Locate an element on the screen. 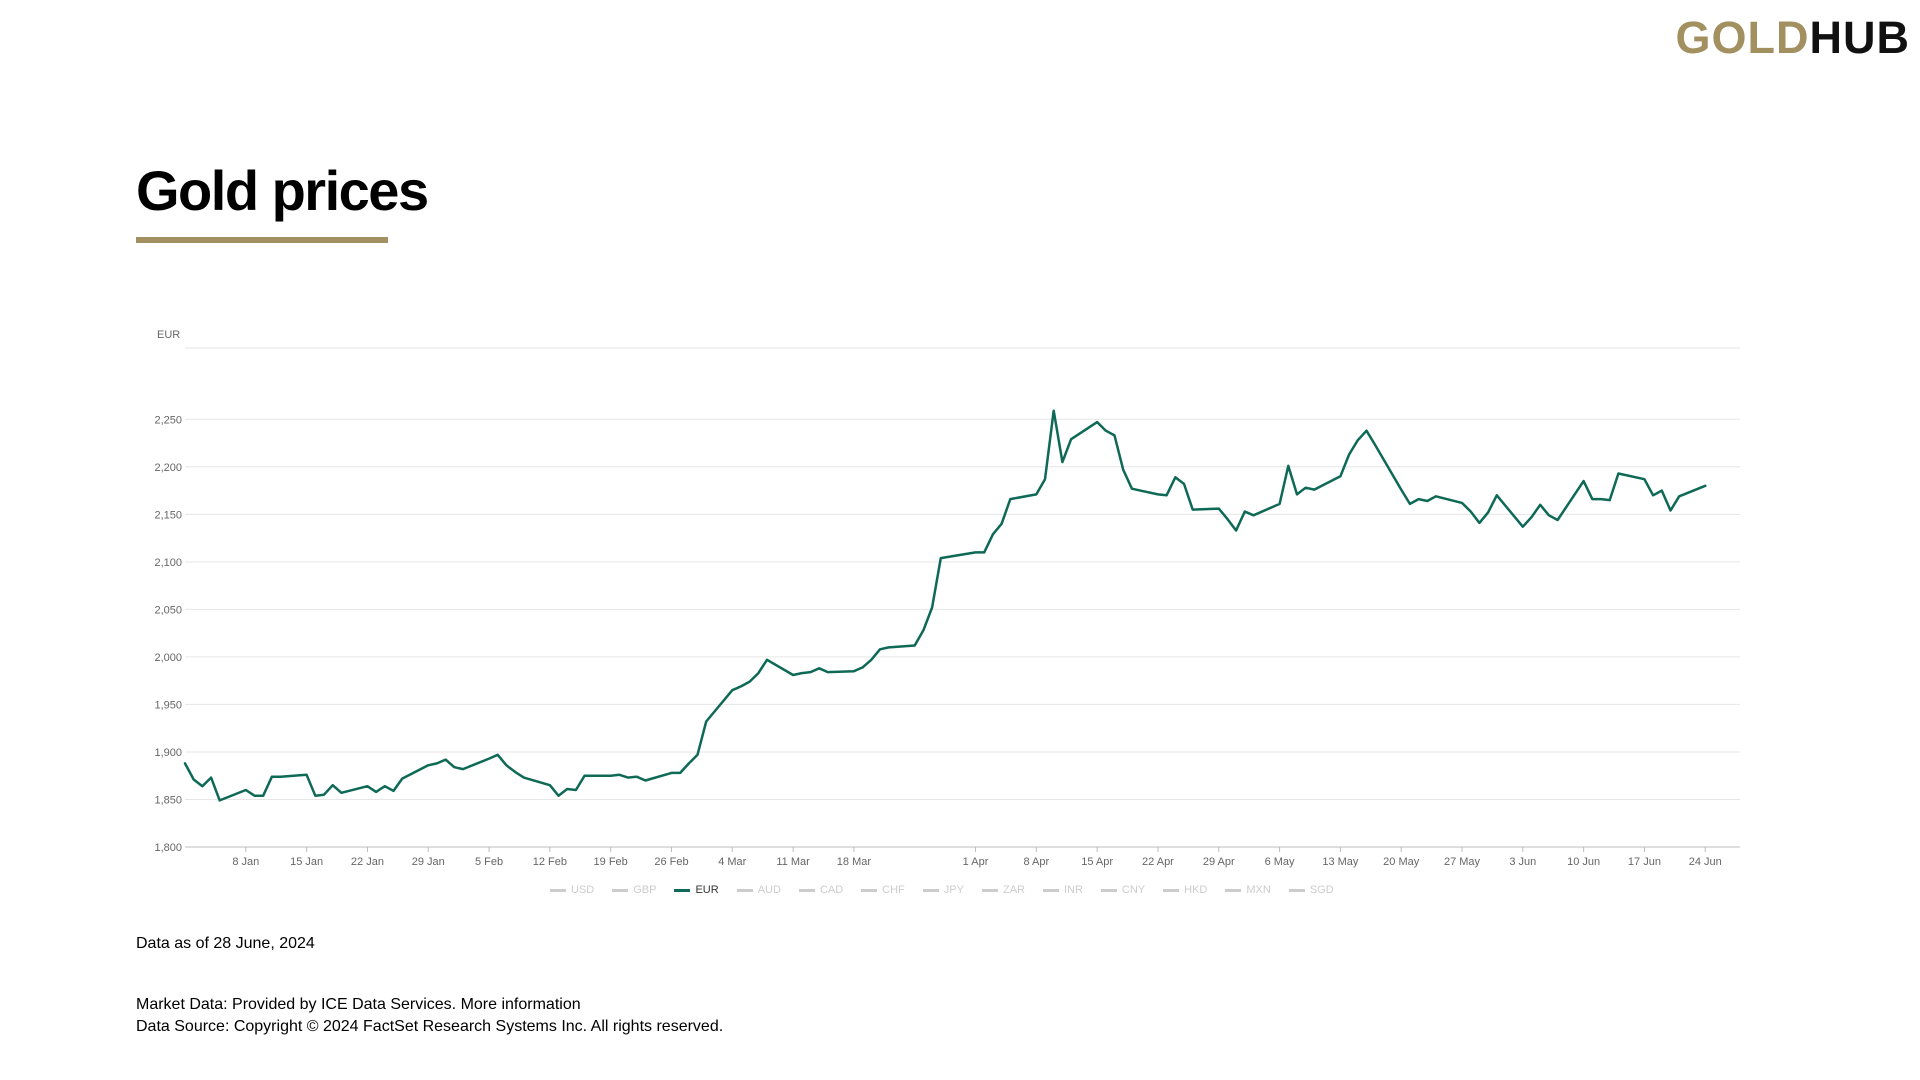 The image size is (1920, 1080). legend-item-cad: CAD is located at coordinates (821, 890).